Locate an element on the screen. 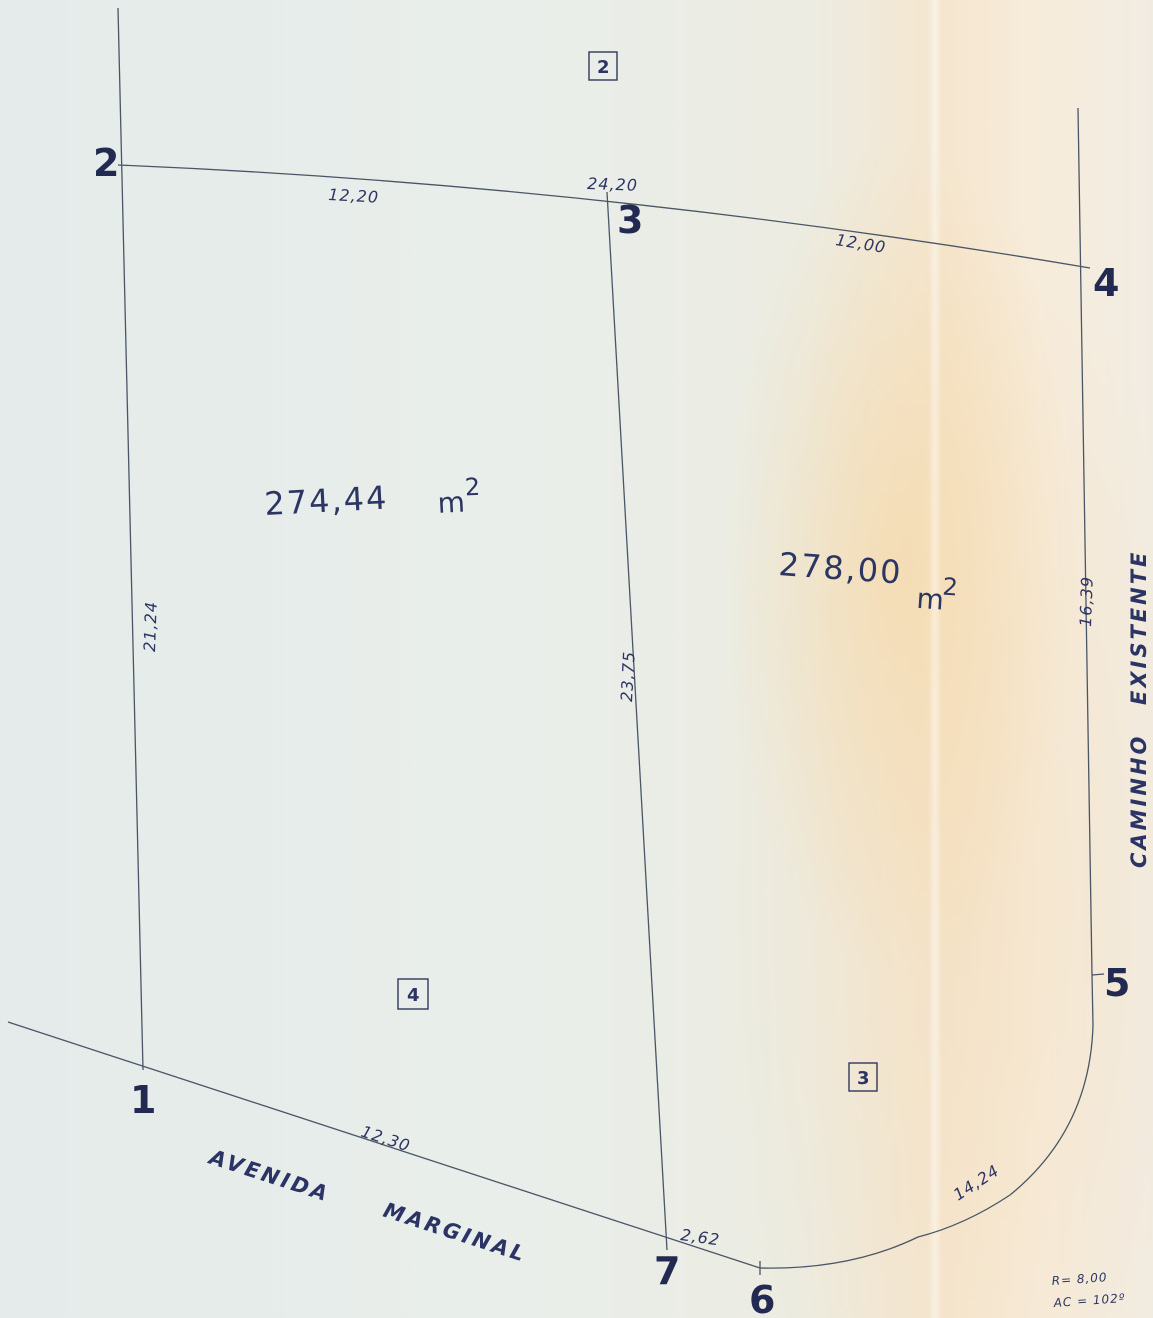 This screenshot has width=1153, height=1318. dimension-1-7: 12,30 is located at coordinates (386, 1139).